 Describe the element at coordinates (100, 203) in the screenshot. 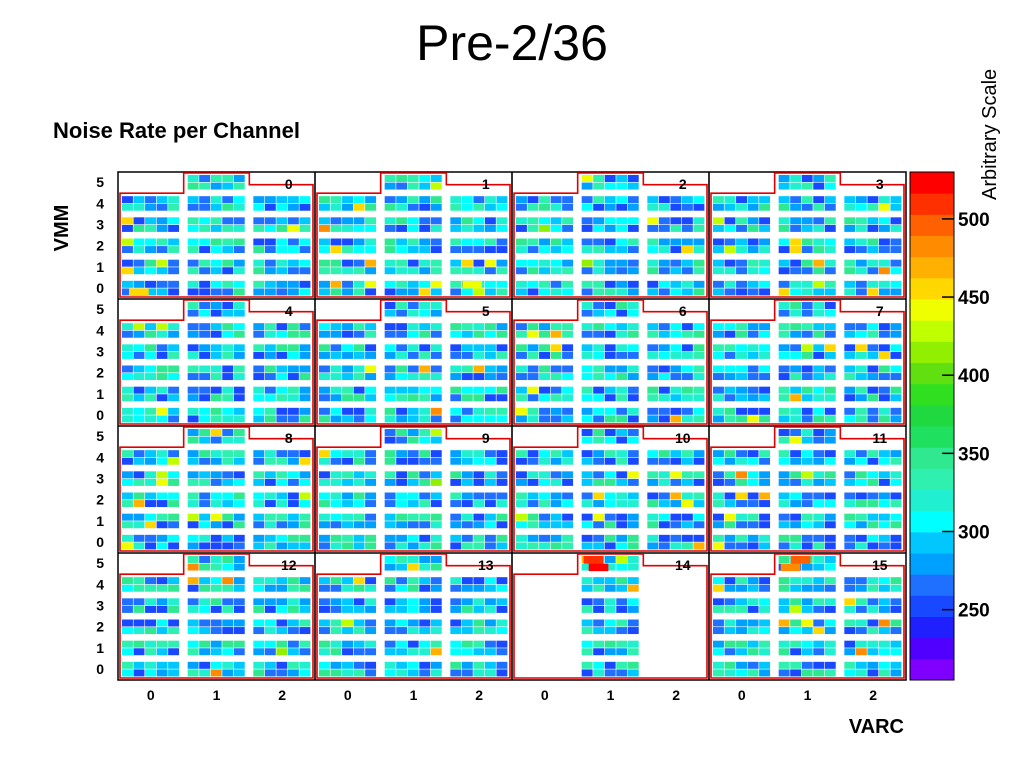

I see `y-tick-label: 4` at that location.